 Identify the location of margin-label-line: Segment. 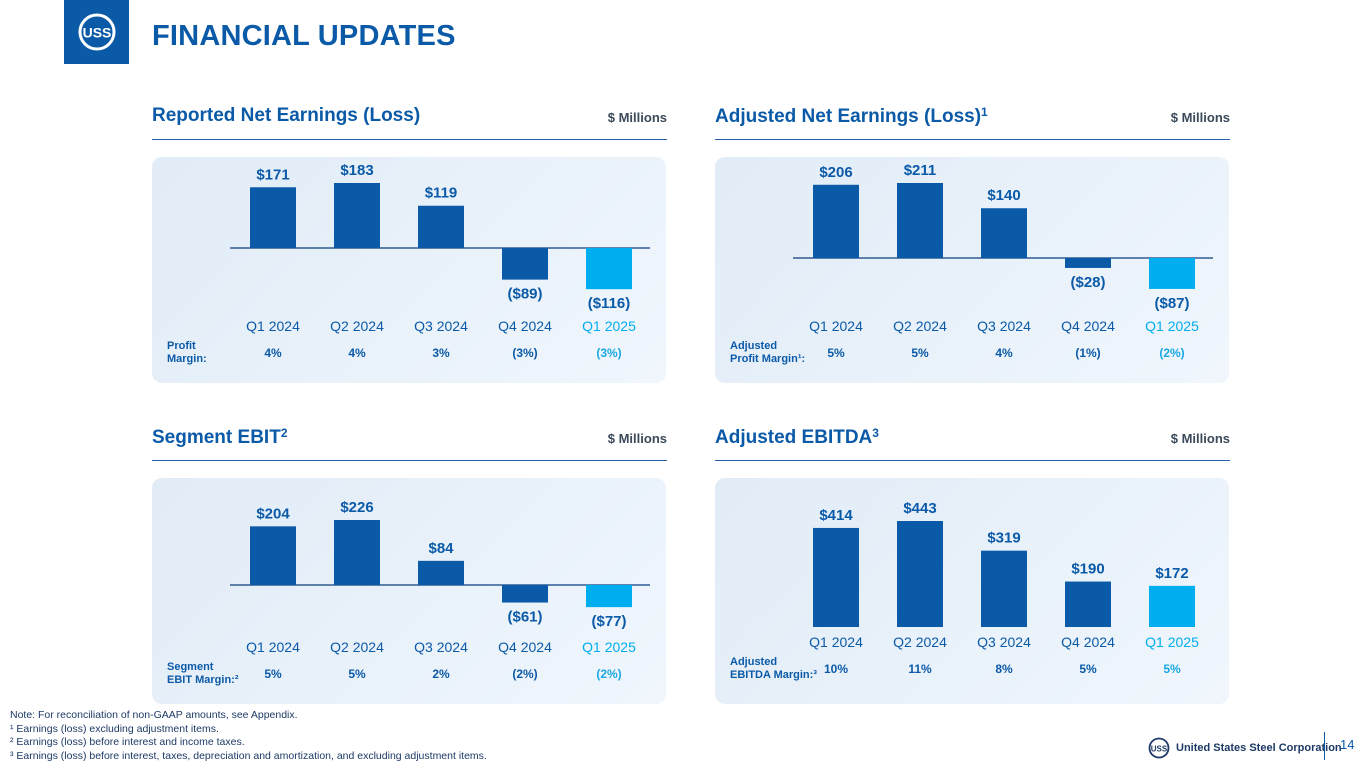
(190, 667).